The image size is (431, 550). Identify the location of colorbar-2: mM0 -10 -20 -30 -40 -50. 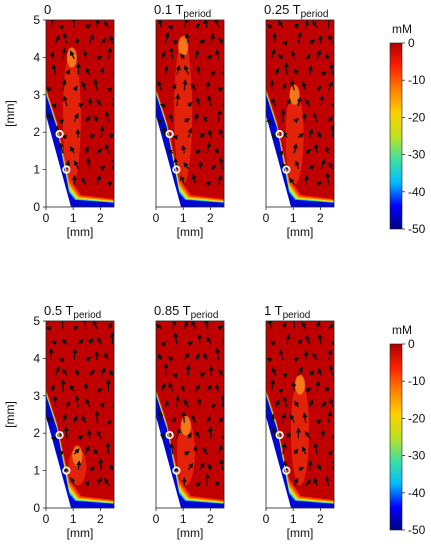
(407, 430).